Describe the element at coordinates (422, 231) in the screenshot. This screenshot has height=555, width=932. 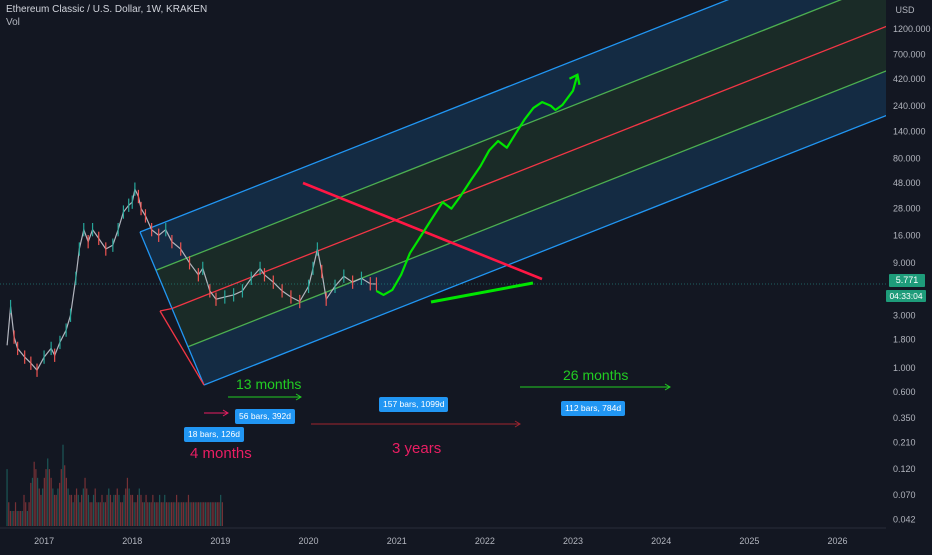
I see `downtrend-line` at that location.